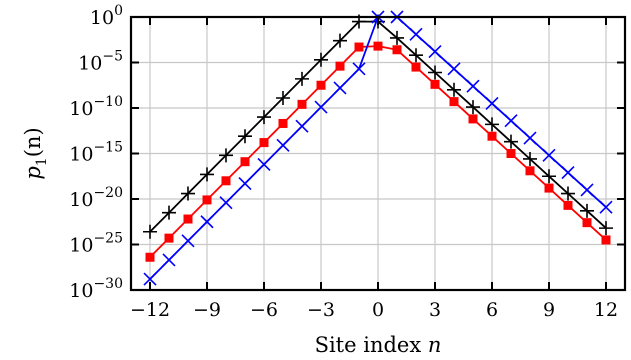  I want to click on x-axis-label: Site index n, so click(378, 345).